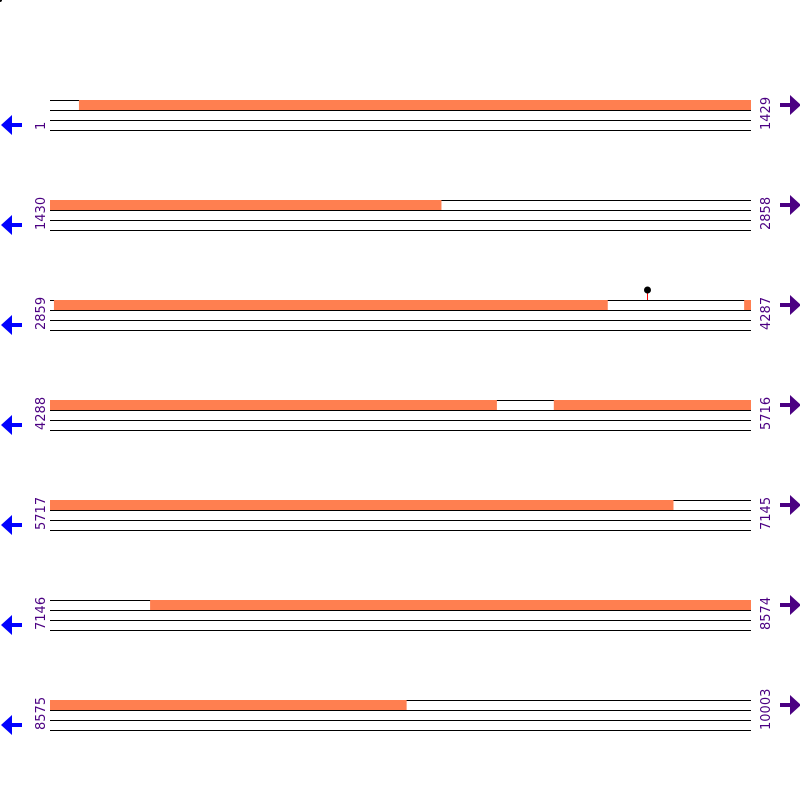  Describe the element at coordinates (766, 113) in the screenshot. I see `row-end-label: 1429` at that location.